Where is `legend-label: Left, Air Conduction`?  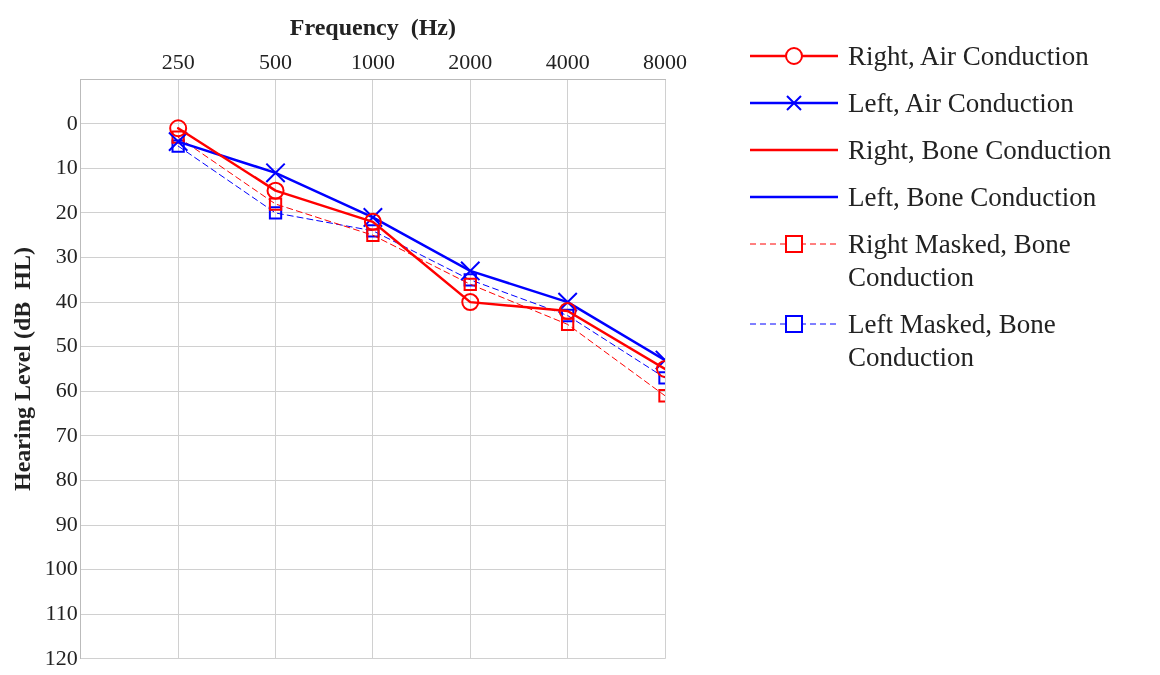 legend-label: Left, Air Conduction is located at coordinates (961, 103).